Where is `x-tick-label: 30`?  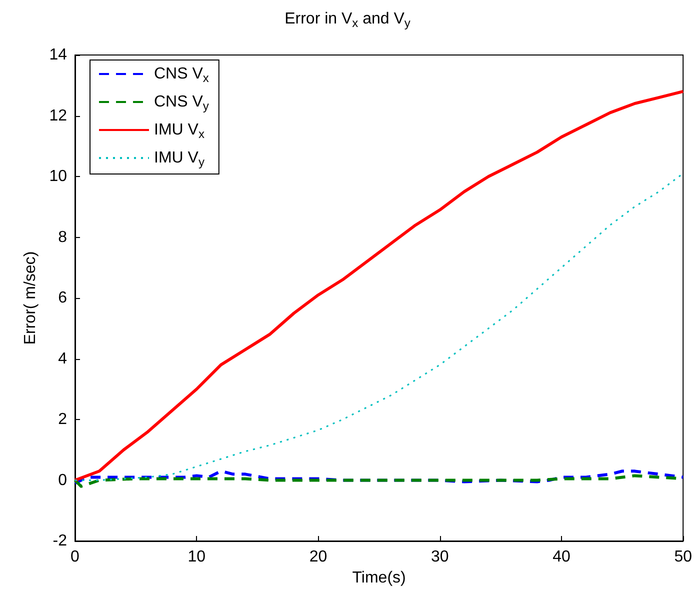 x-tick-label: 30 is located at coordinates (439, 557).